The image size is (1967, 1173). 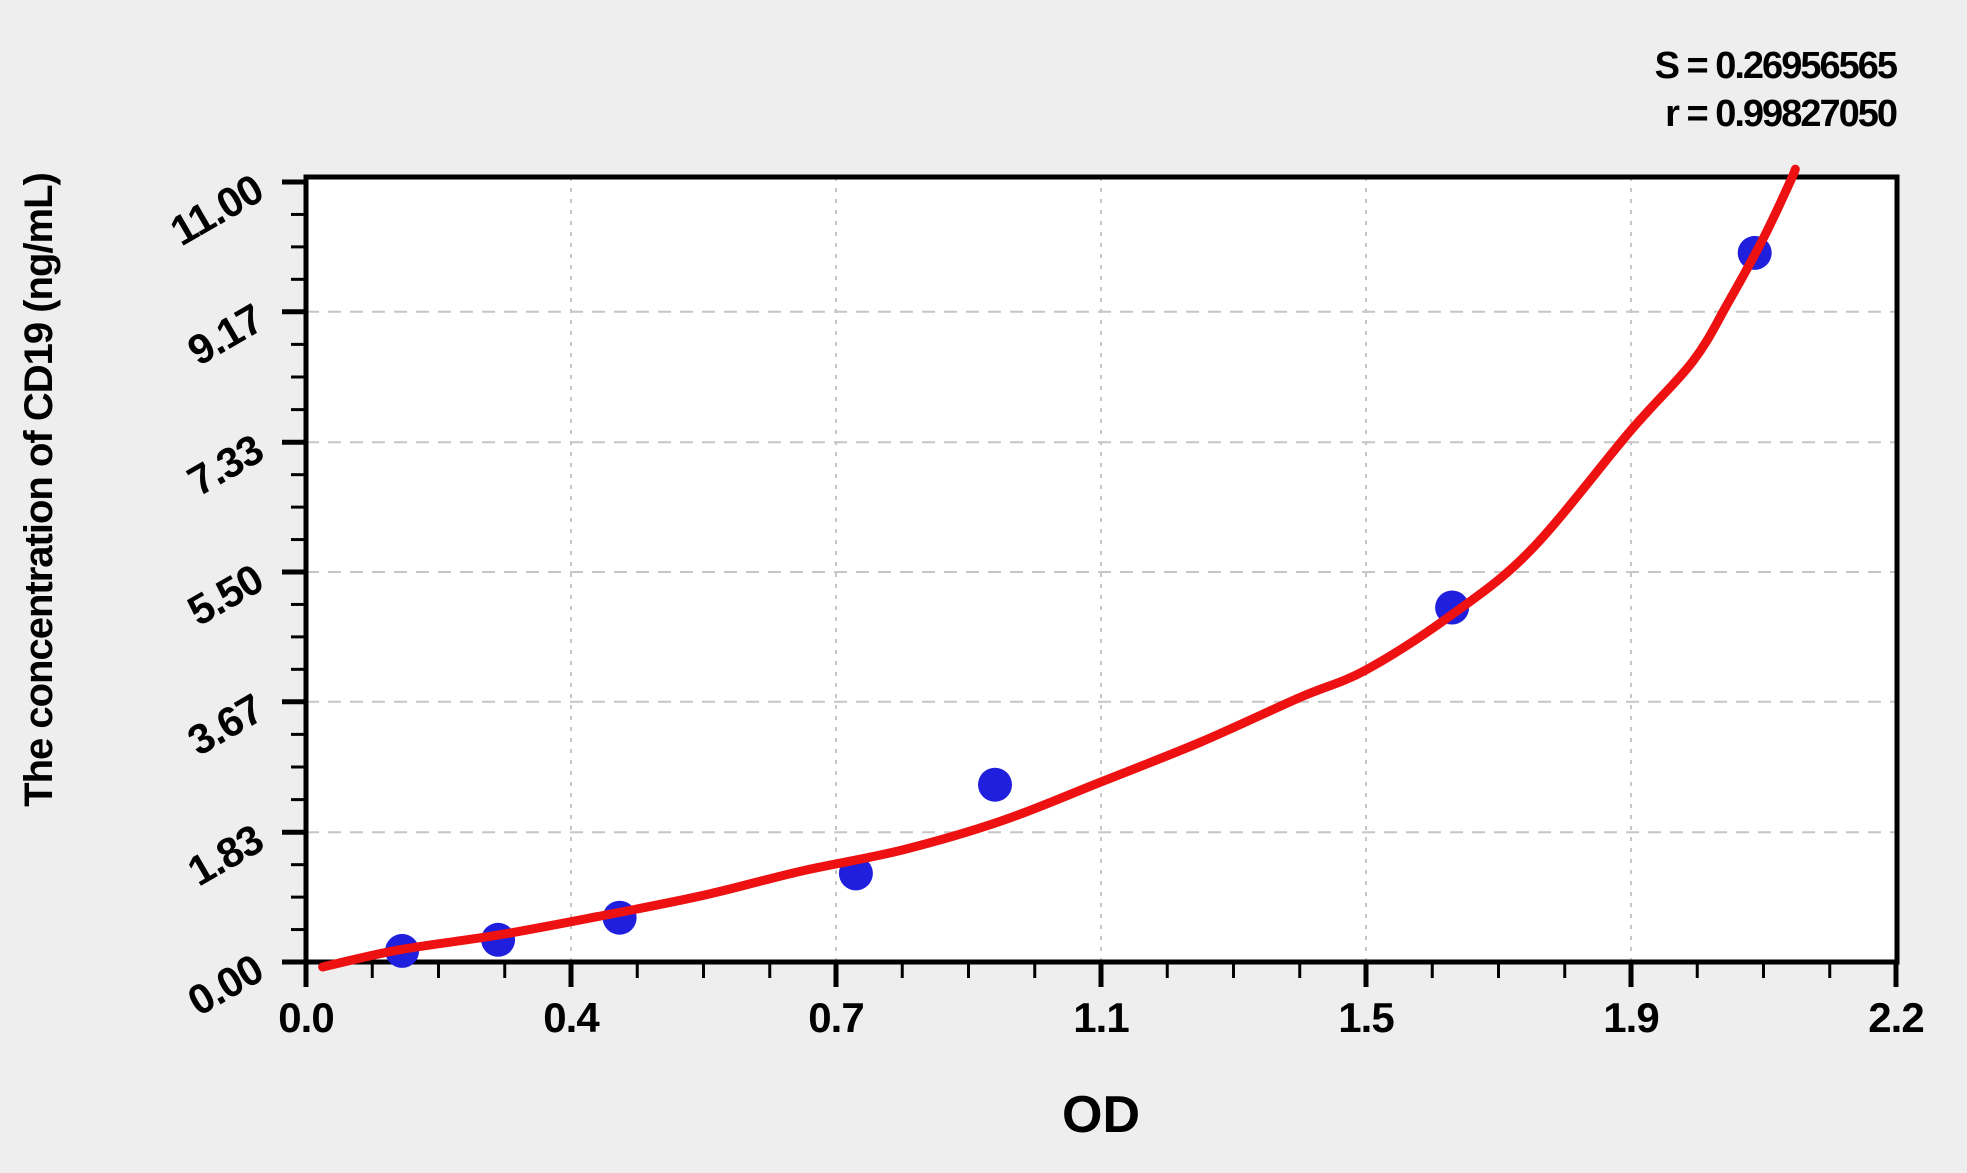 What do you see at coordinates (1630, 1017) in the screenshot?
I see `x-tick-label: 1.9` at bounding box center [1630, 1017].